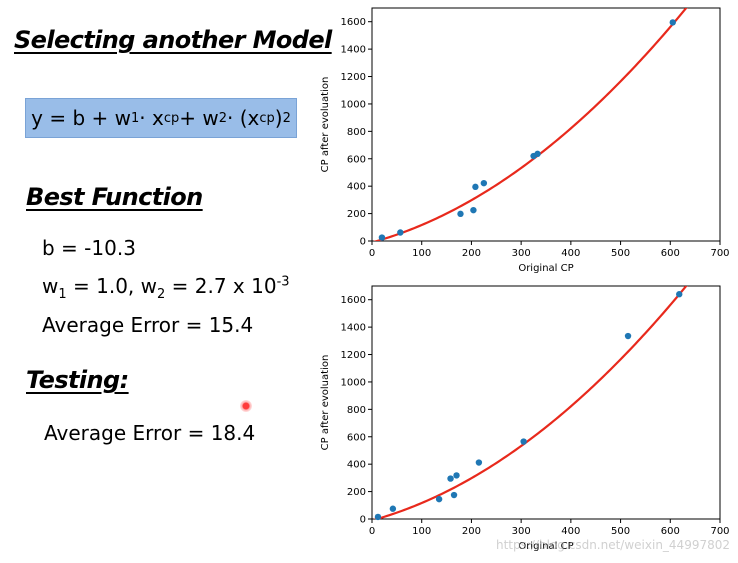  Describe the element at coordinates (267, 118) in the screenshot. I see `formula-xcp2-sub: cp` at that location.